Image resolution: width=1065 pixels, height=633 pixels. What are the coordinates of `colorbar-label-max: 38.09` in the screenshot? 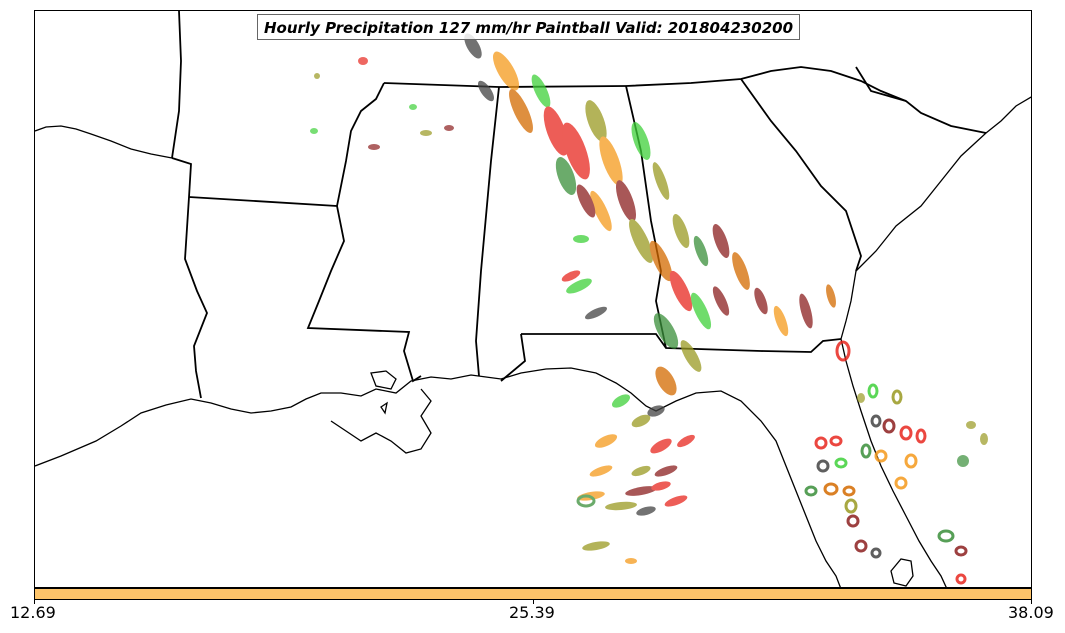 It's located at (1031, 612).